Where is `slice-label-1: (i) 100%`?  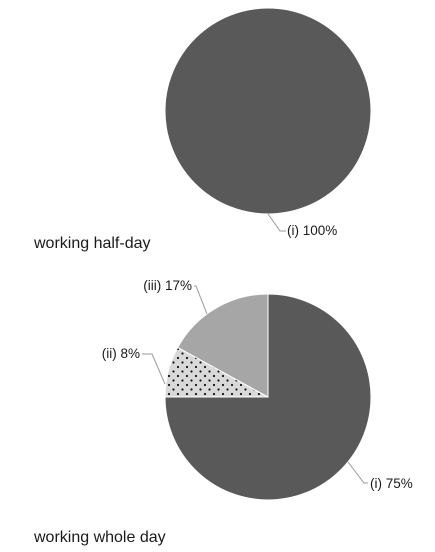 slice-label-1: (i) 100% is located at coordinates (312, 230).